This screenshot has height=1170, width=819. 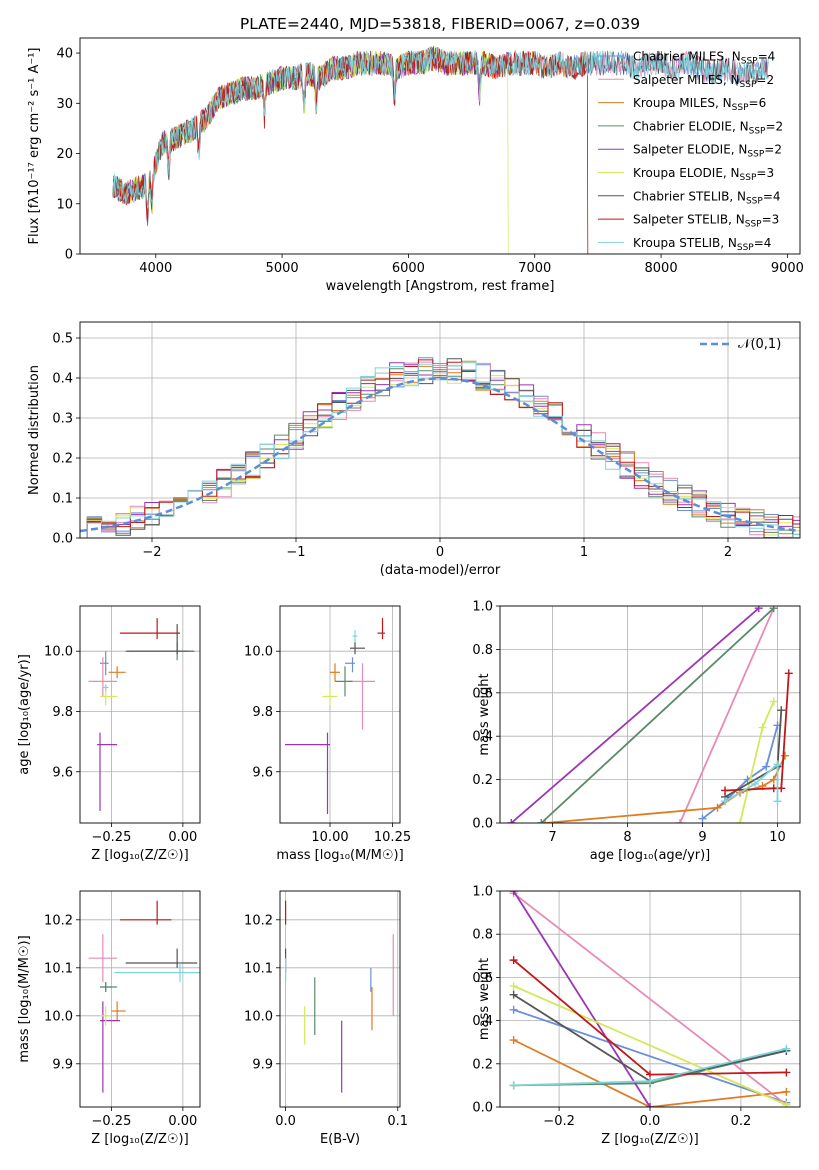 What do you see at coordinates (34, 430) in the screenshot?
I see `y-axis-label: Normed distribution` at bounding box center [34, 430].